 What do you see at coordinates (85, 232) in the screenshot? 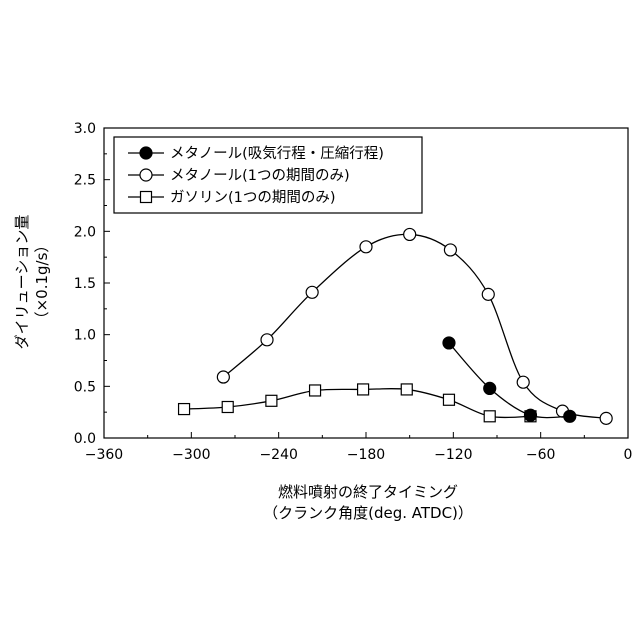
I see `y-tick-label: 2.0` at bounding box center [85, 232].